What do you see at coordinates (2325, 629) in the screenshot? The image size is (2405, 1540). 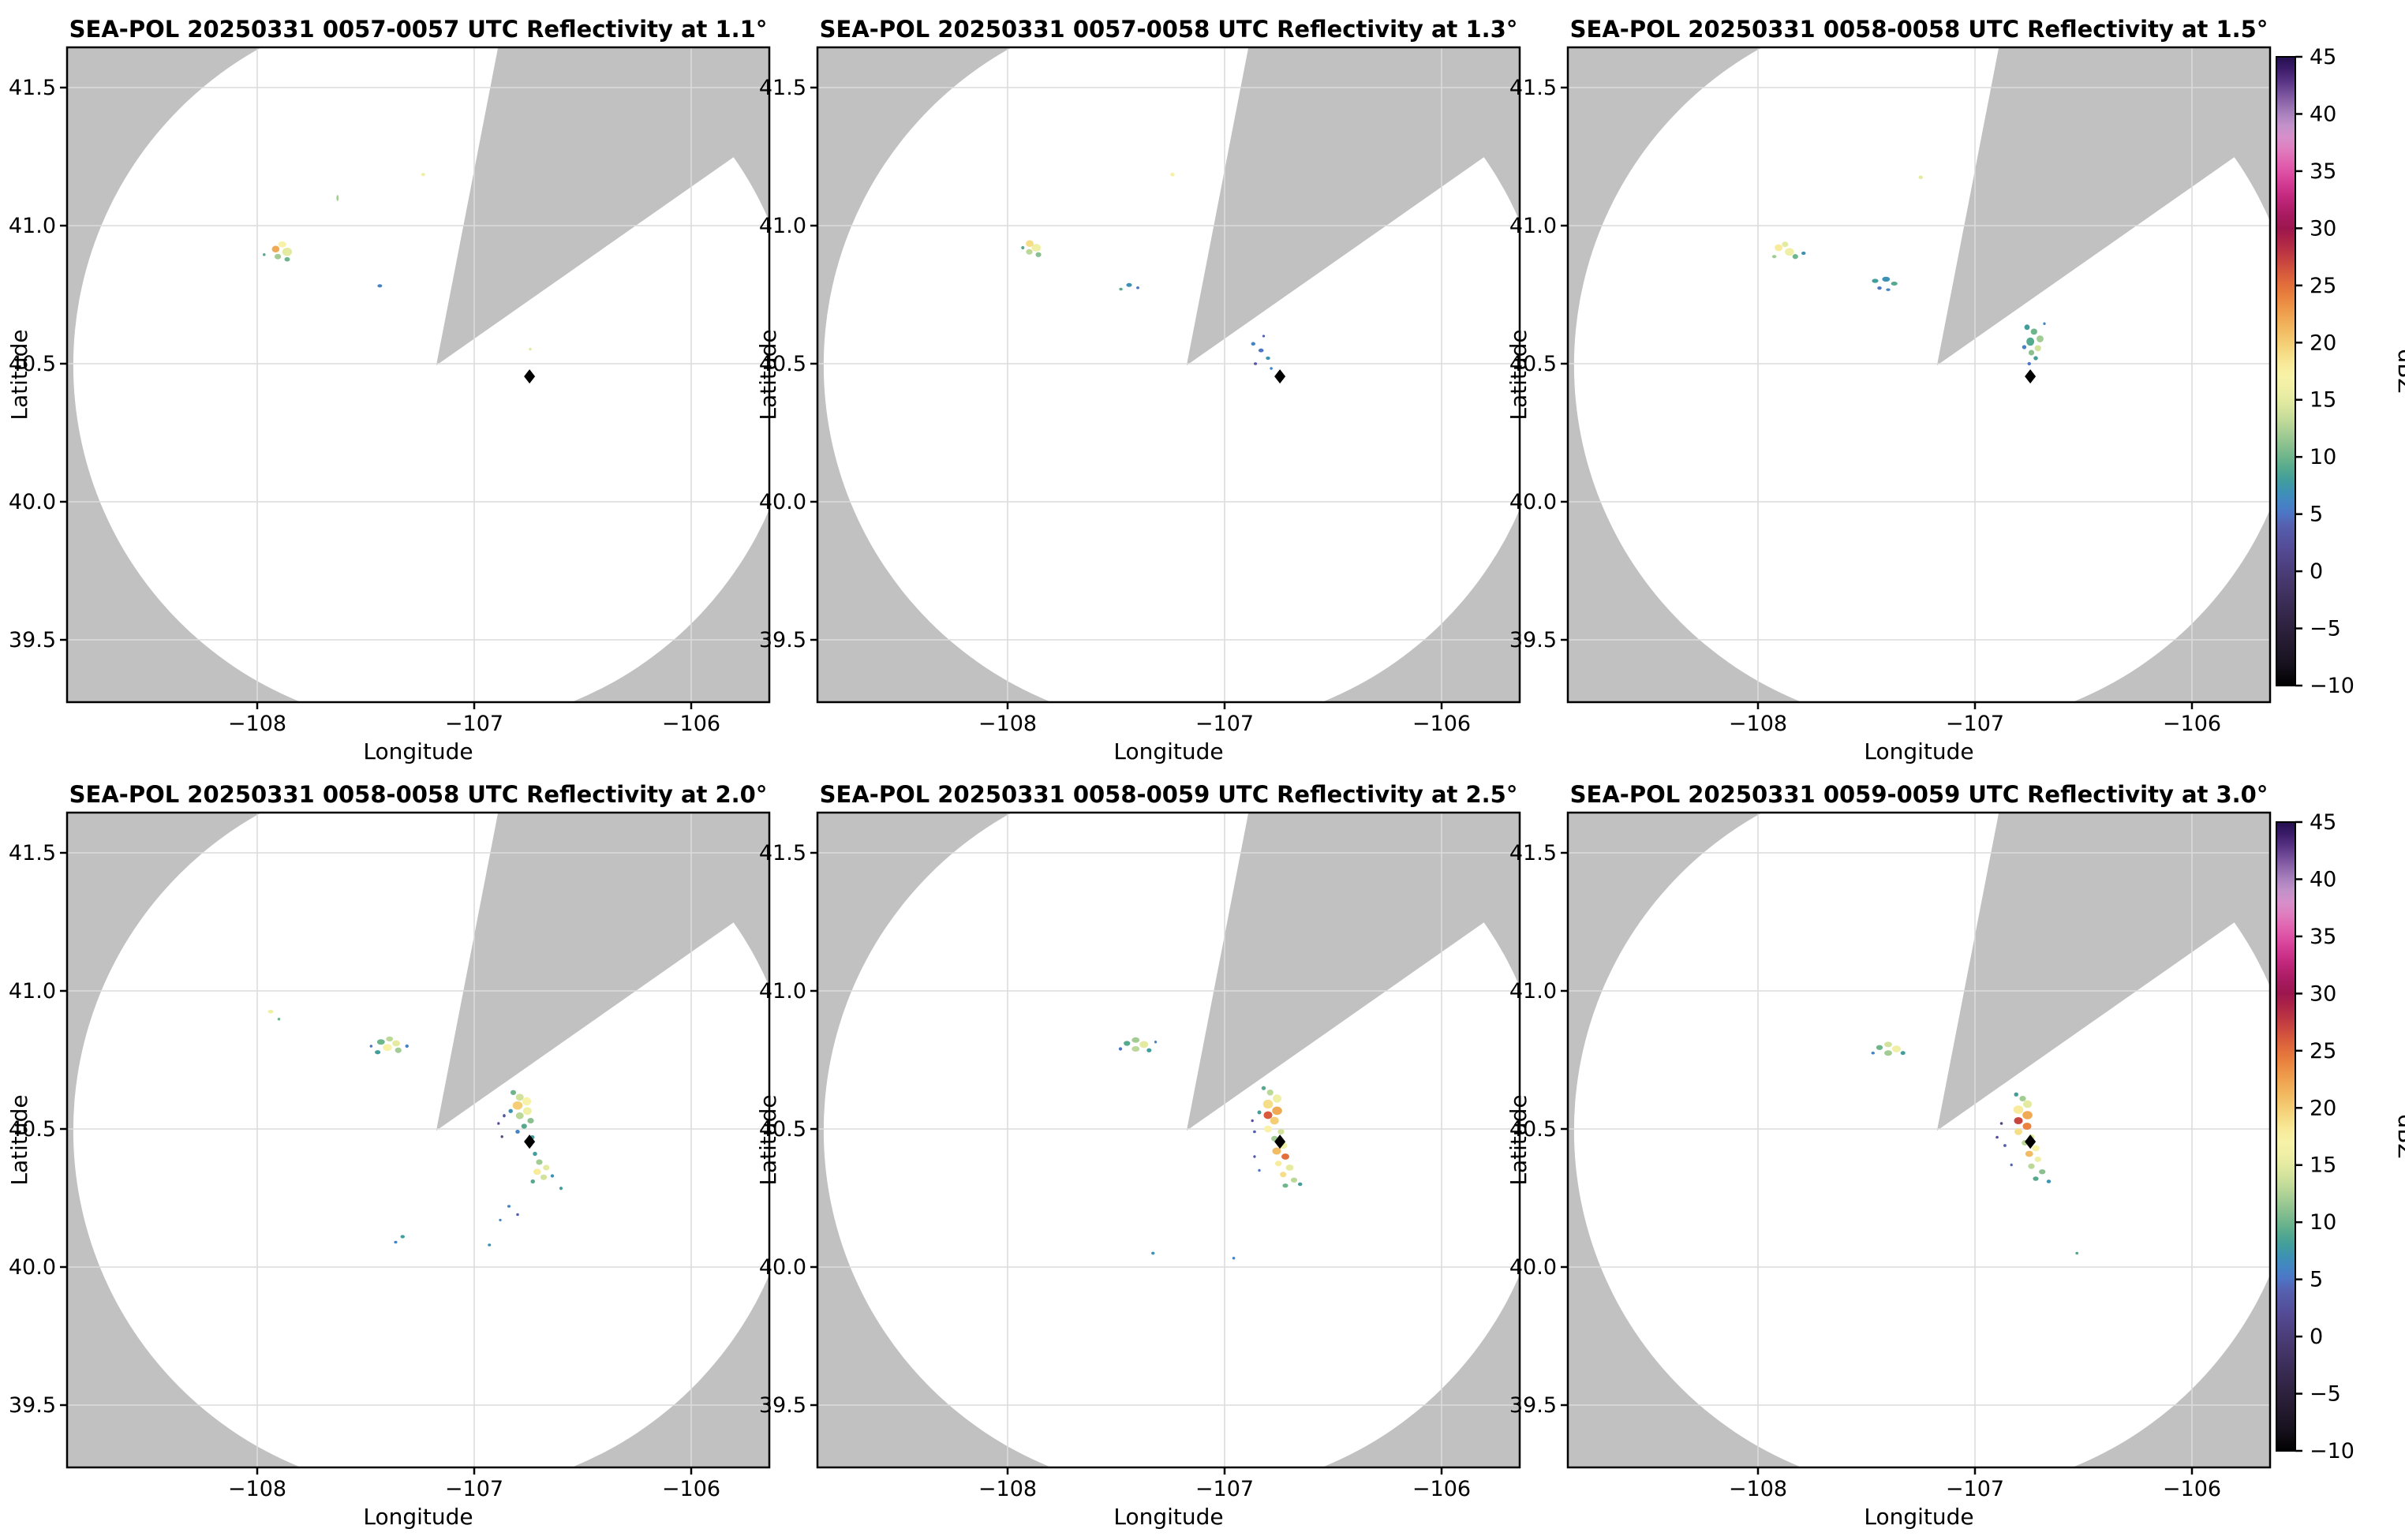 I see `colorbar-tick-label: −5` at bounding box center [2325, 629].